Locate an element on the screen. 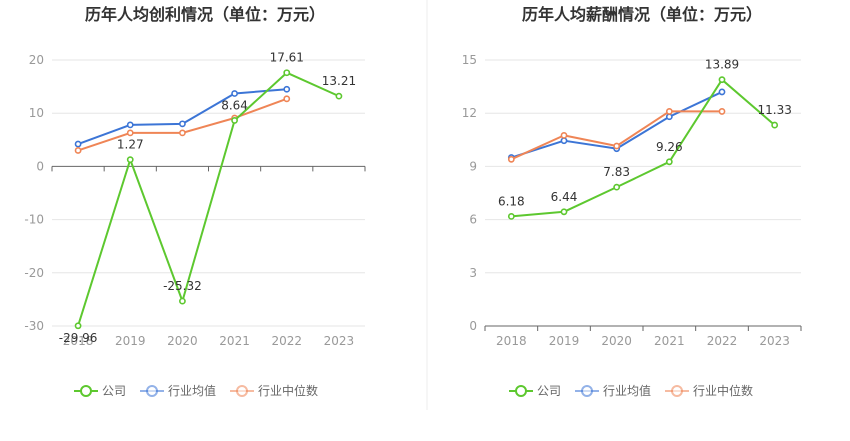 The height and width of the screenshot is (441, 850). chart-title: 历年人均薪酬情况（单位：万元） is located at coordinates (642, 14).